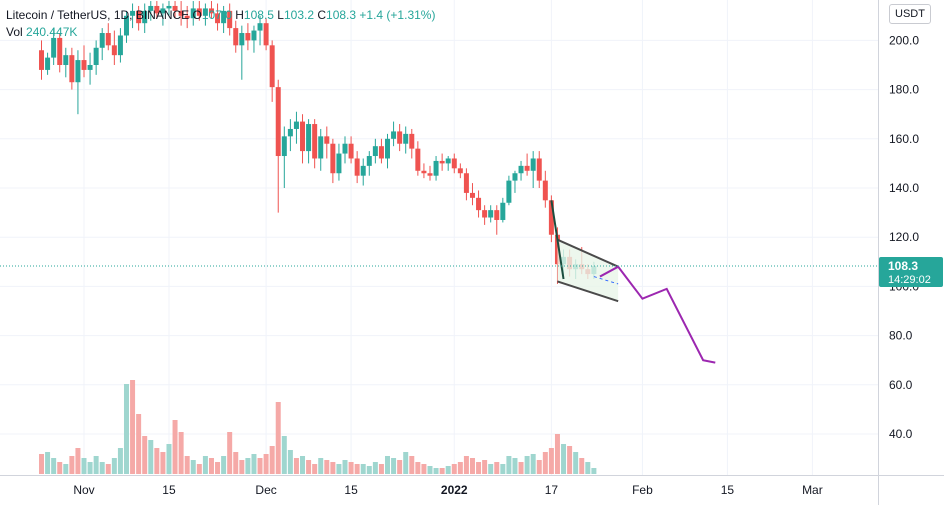  Describe the element at coordinates (911, 271) in the screenshot. I see `last-price-tag: 108.314:29:02` at that location.